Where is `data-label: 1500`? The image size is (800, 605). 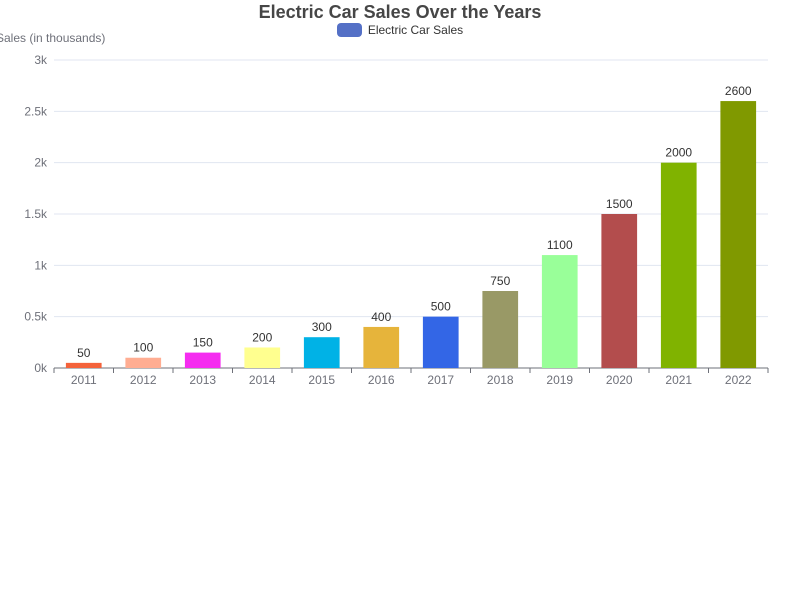 data-label: 1500 is located at coordinates (619, 204).